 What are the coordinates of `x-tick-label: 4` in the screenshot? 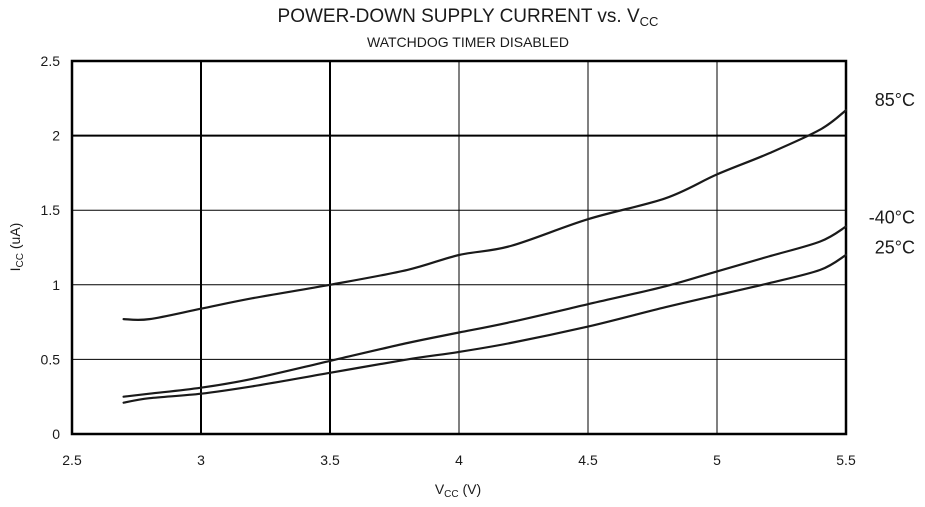 It's located at (459, 460).